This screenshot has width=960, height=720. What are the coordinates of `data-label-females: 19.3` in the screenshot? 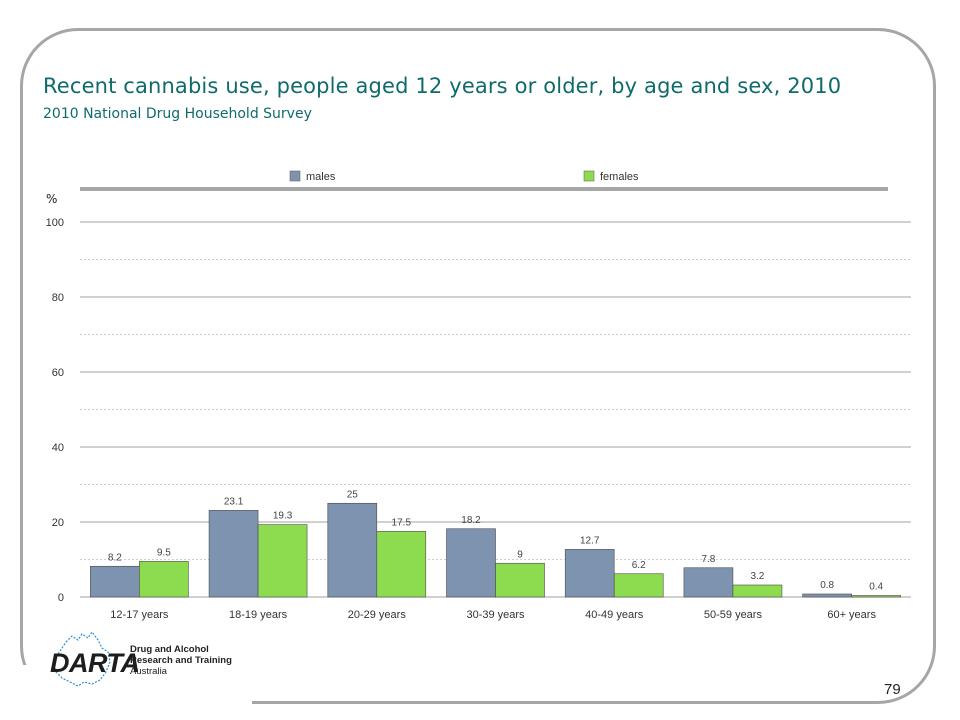 It's located at (283, 516).